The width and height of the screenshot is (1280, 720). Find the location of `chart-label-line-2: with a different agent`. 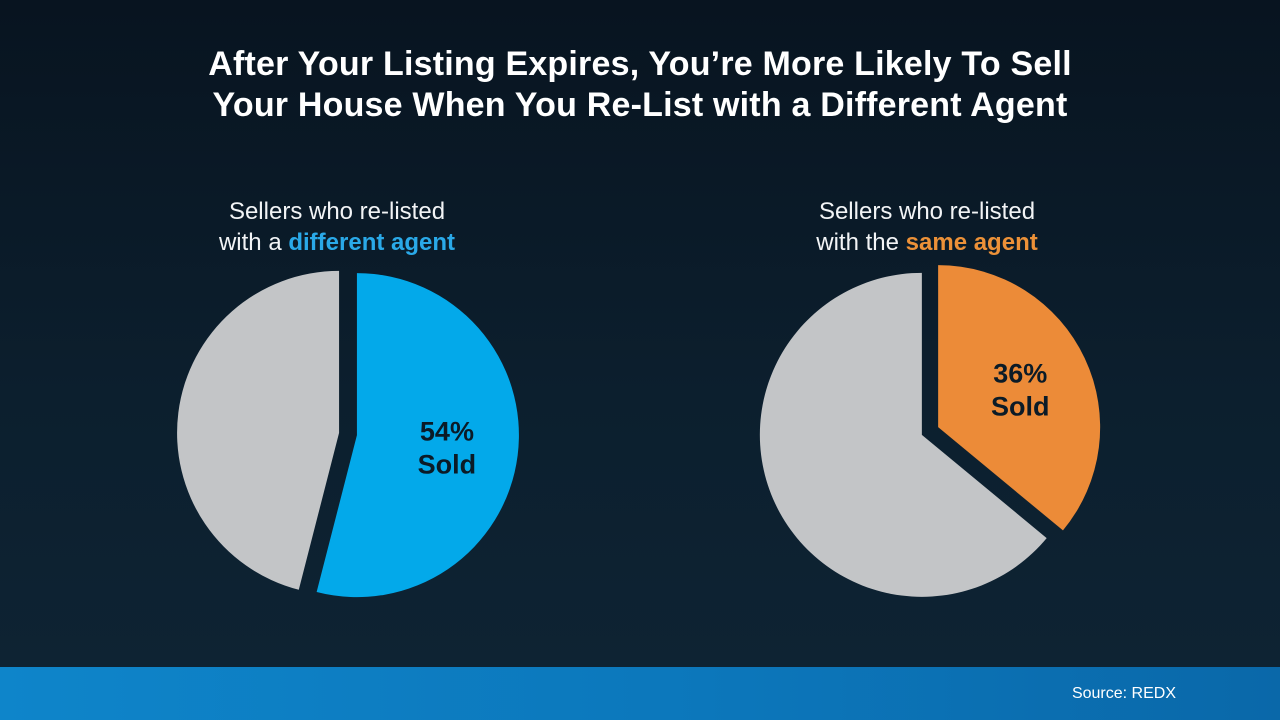

chart-label-line-2: with a different agent is located at coordinates (337, 242).